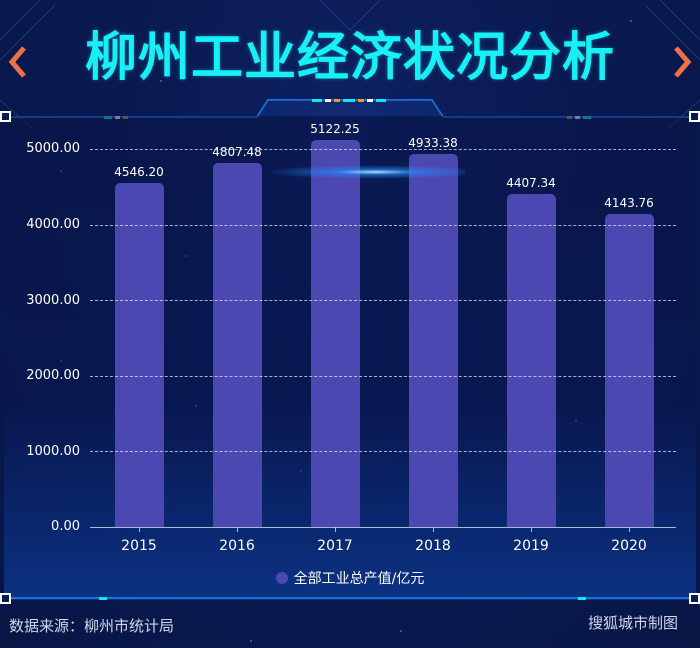 This screenshot has height=648, width=700. What do you see at coordinates (629, 546) in the screenshot?
I see `x-tick-label: 2020` at bounding box center [629, 546].